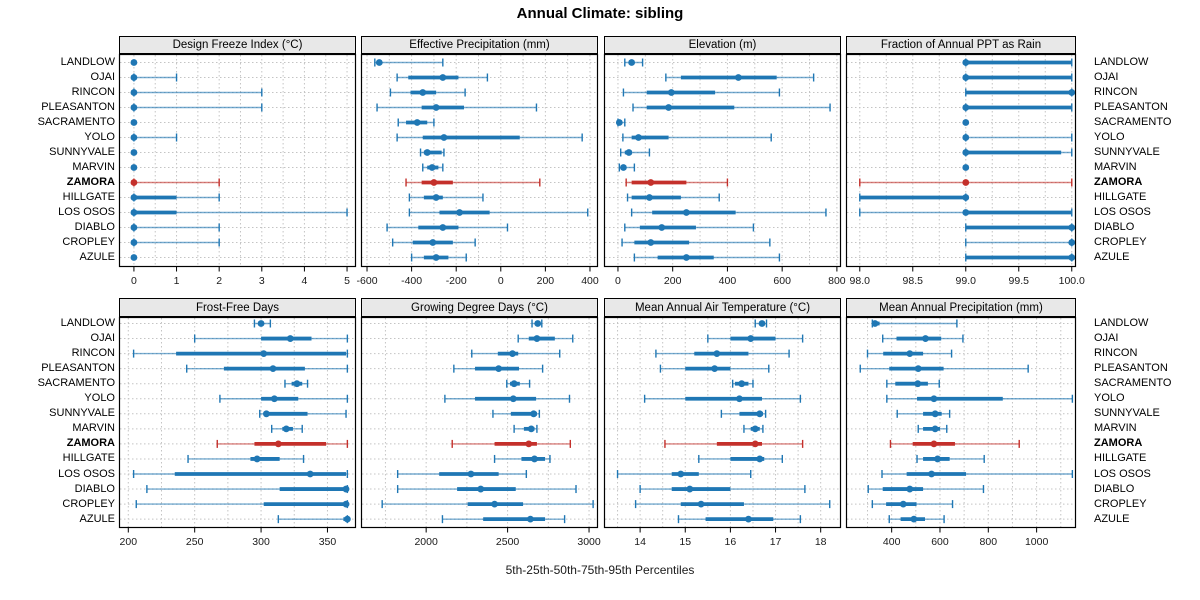 Image resolution: width=1200 pixels, height=600 pixels. Describe the element at coordinates (134, 122) in the screenshot. I see `median-dot-sacramento` at that location.